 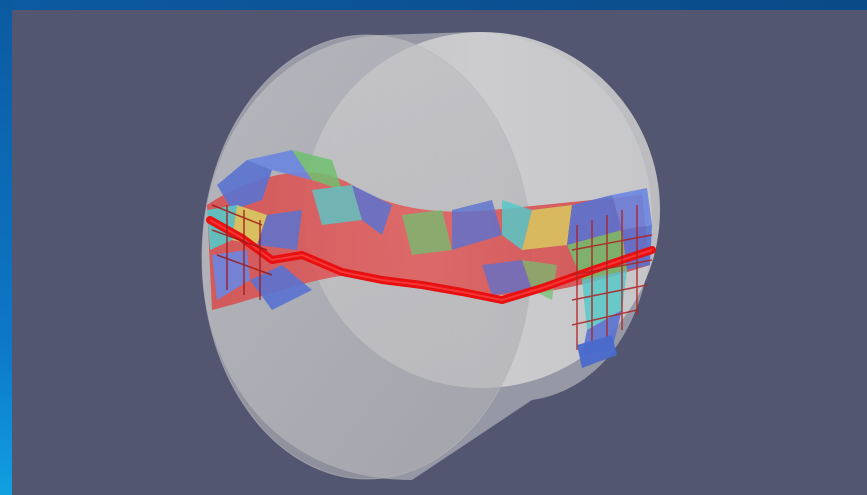 I want to click on left-end-grid, so click(x=242, y=252).